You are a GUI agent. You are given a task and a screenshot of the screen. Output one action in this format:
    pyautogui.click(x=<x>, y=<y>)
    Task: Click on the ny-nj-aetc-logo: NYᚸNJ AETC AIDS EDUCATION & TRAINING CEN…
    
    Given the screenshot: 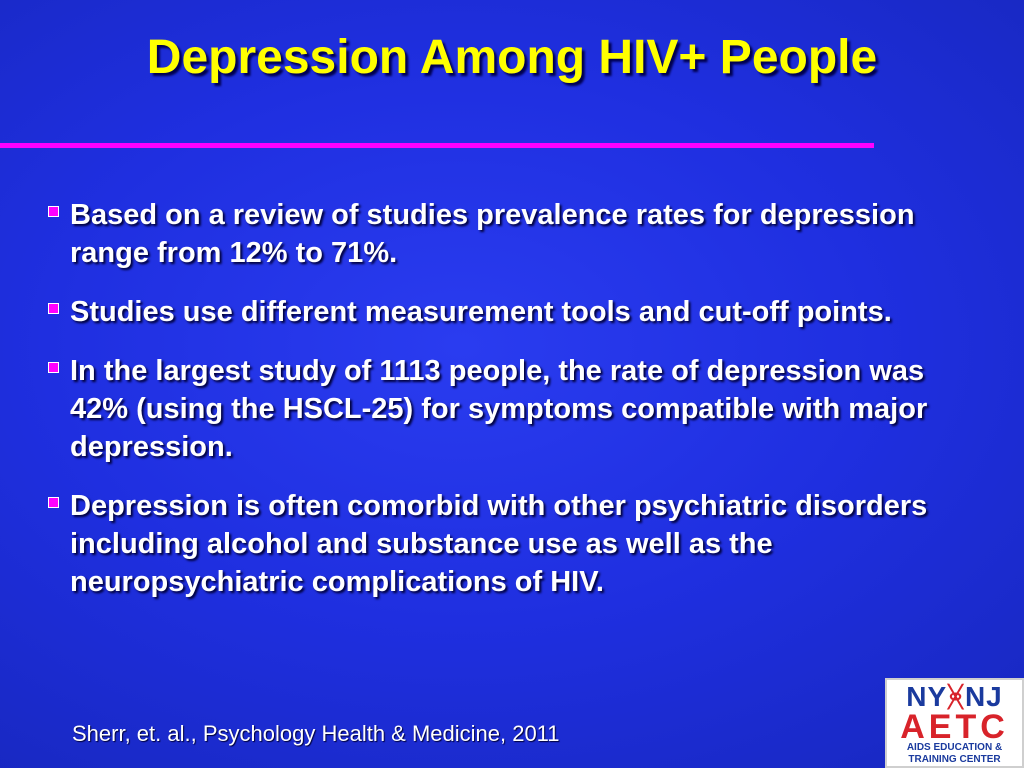 What is the action you would take?
    pyautogui.click(x=954, y=723)
    